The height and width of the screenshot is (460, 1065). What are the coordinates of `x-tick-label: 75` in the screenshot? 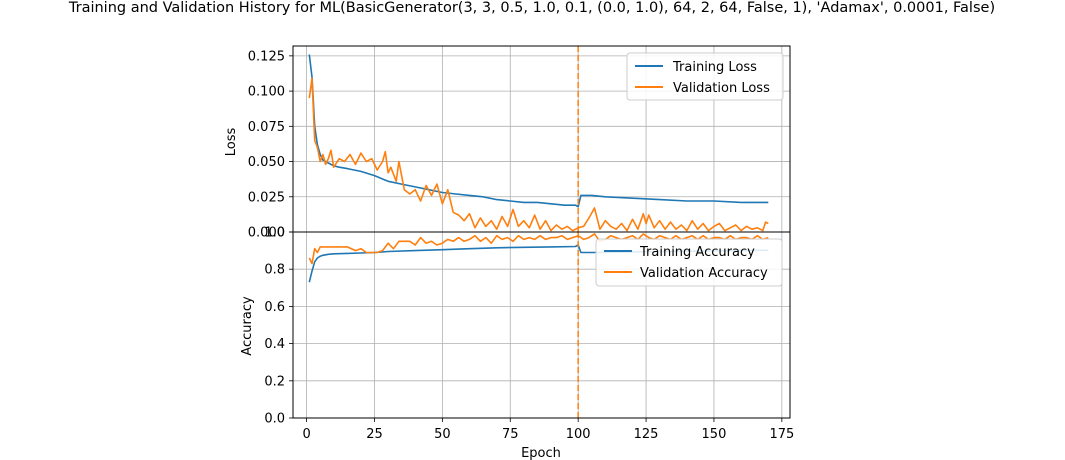 It's located at (510, 434).